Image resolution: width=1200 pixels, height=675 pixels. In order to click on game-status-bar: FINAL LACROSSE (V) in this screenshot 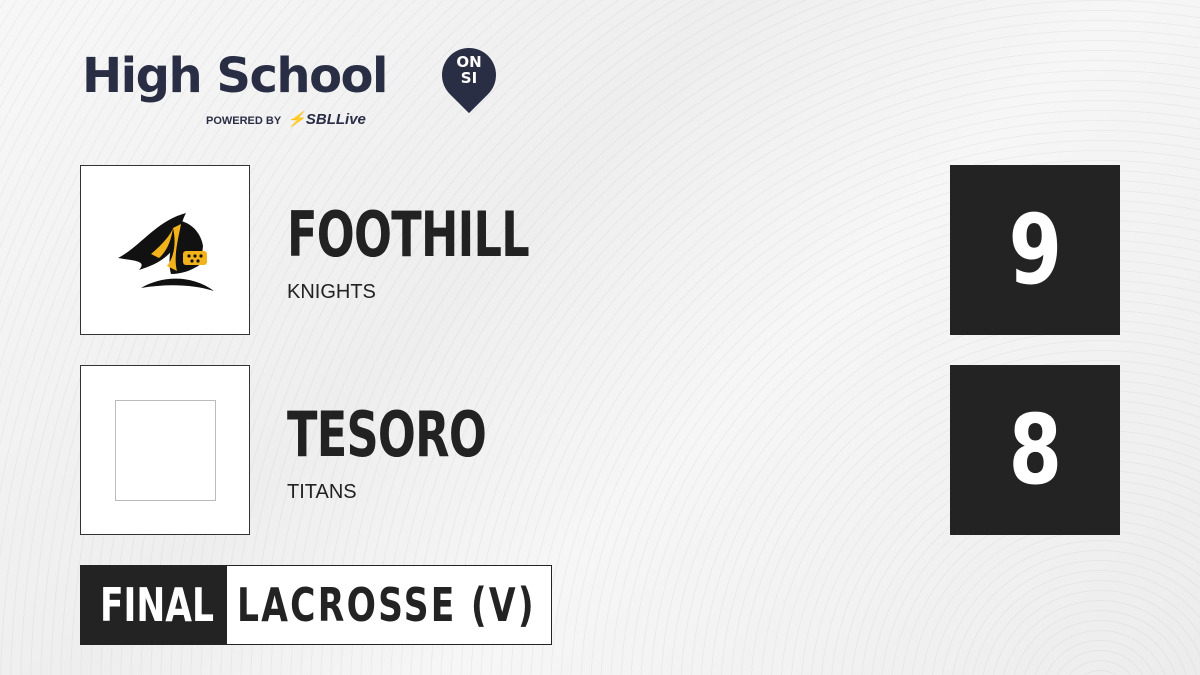, I will do `click(316, 605)`.